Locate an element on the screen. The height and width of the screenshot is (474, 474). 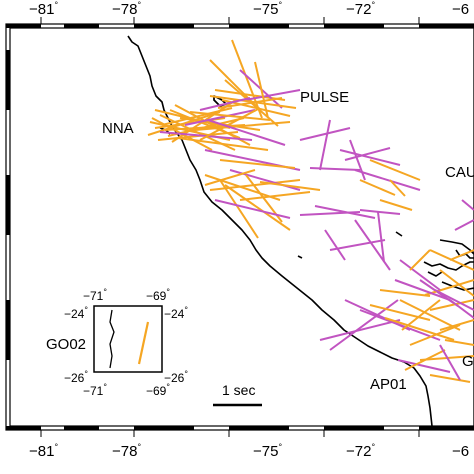
inset-right-lat-24: −24° is located at coordinates (176, 313).